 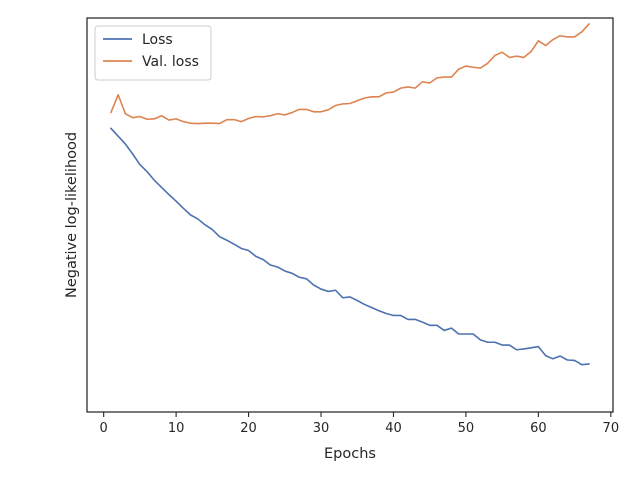 I want to click on x-tick-label: 40, so click(x=393, y=428).